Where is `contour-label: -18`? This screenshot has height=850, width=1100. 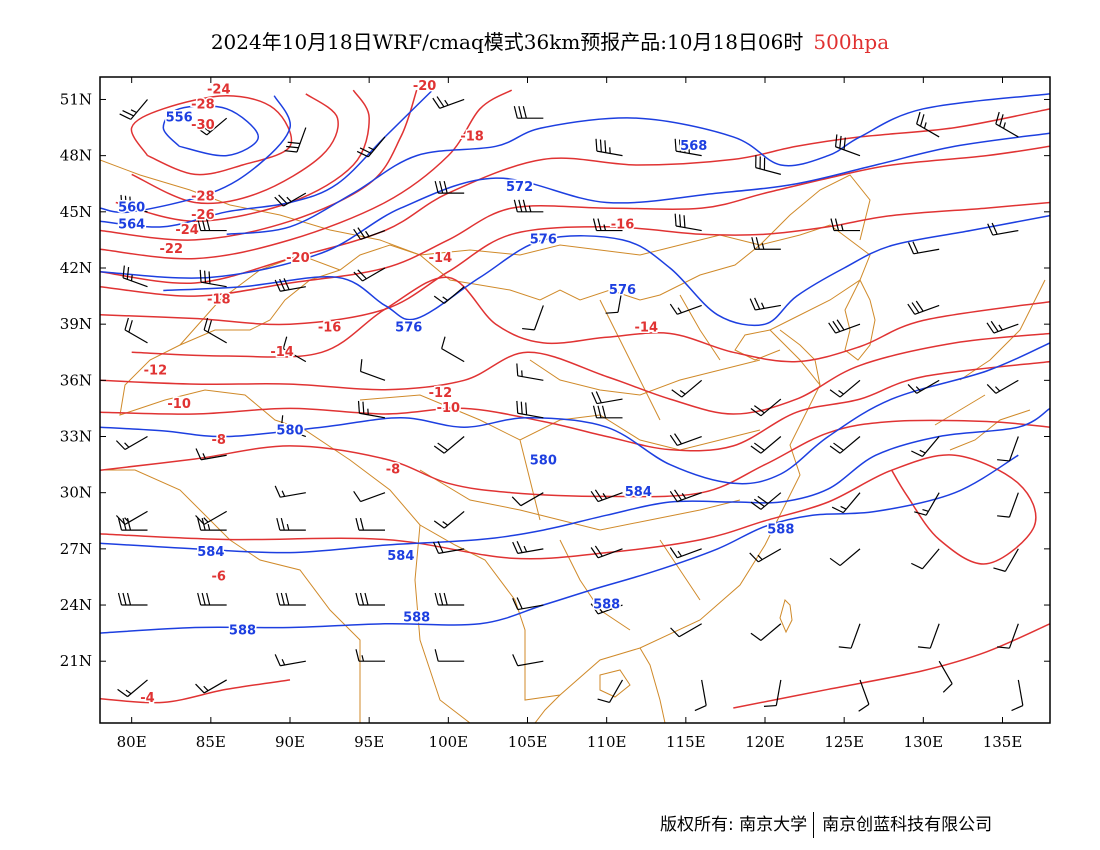 contour-label: -18 is located at coordinates (219, 299).